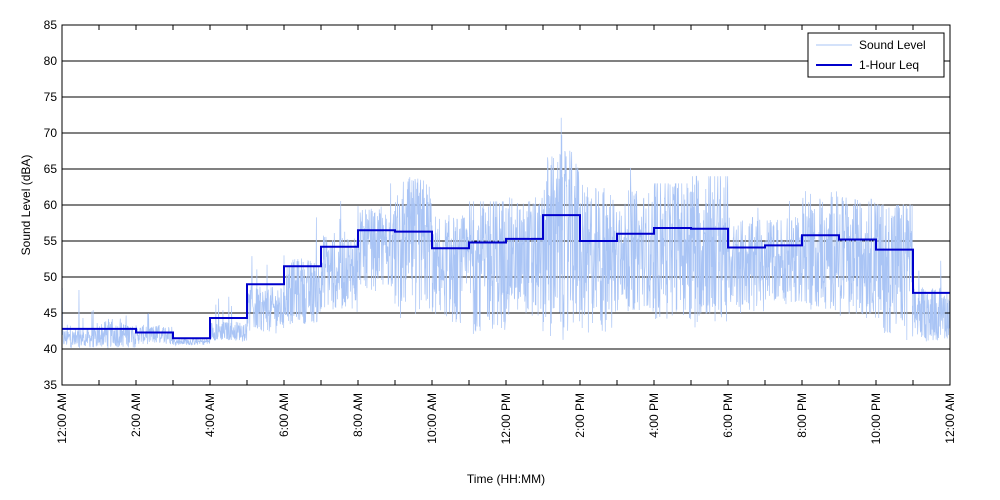  Describe the element at coordinates (876, 418) in the screenshot. I see `x-tick-label: 10:00 PM` at that location.